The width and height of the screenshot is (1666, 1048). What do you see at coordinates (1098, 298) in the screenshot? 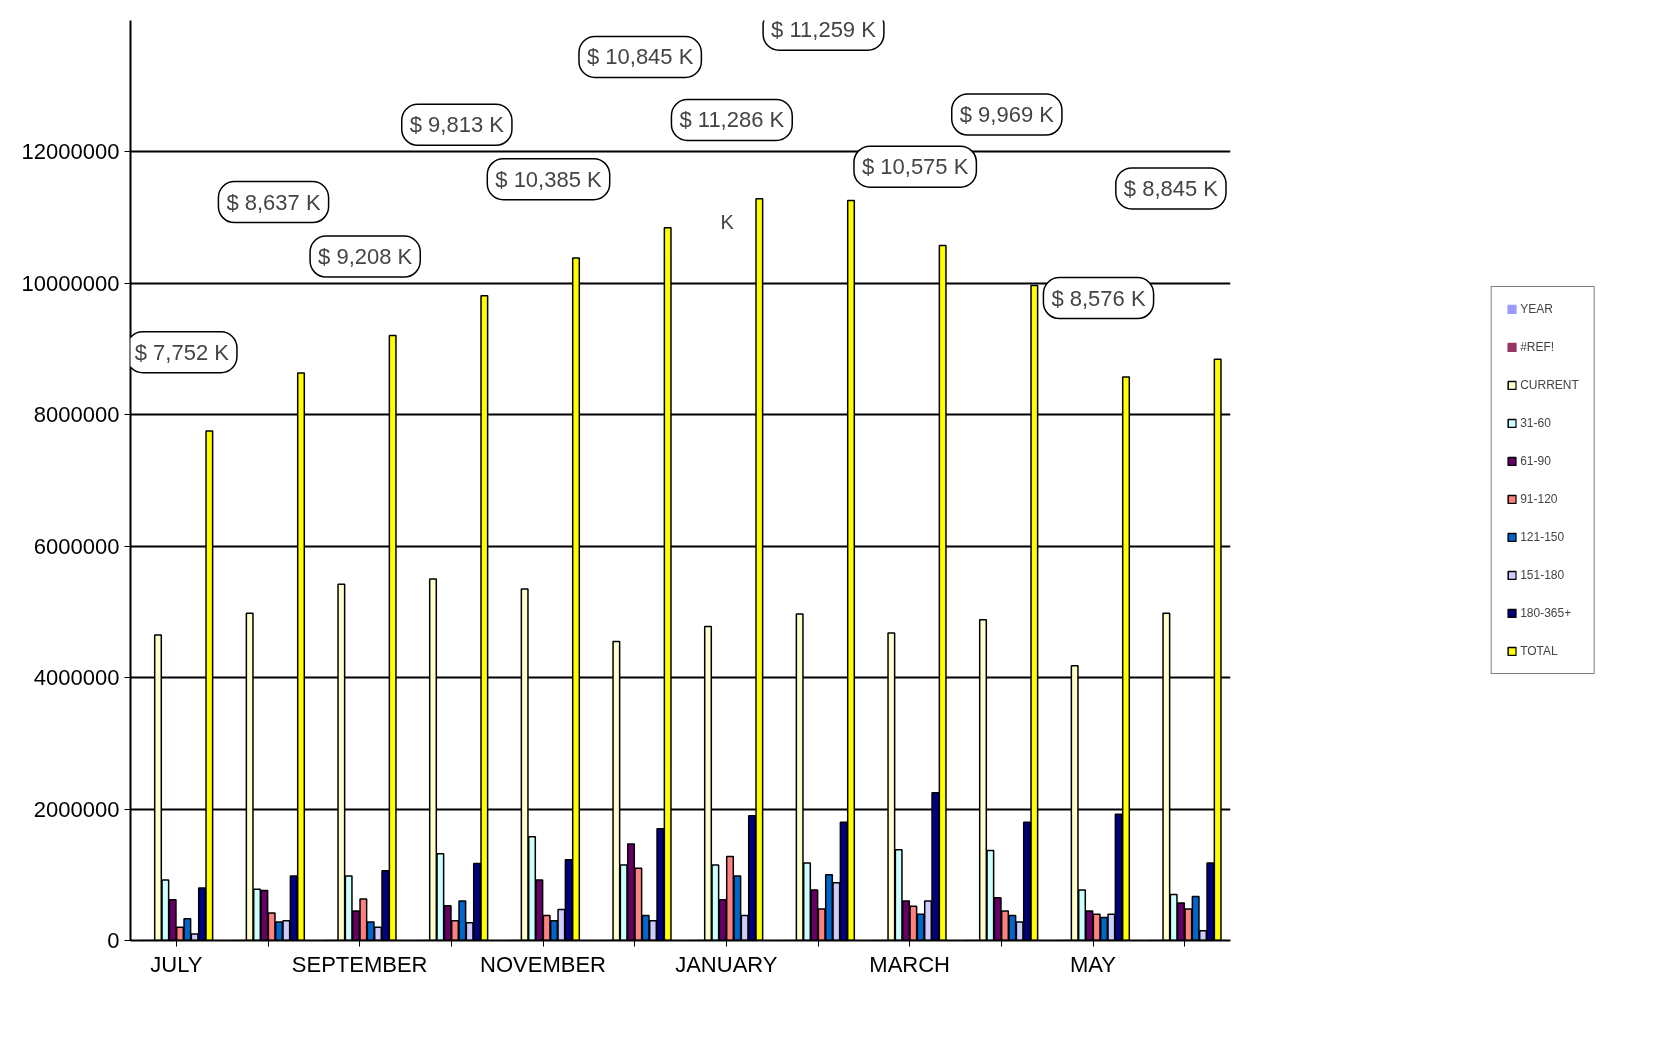
I see `annotation: $ 8,576 K` at bounding box center [1098, 298].